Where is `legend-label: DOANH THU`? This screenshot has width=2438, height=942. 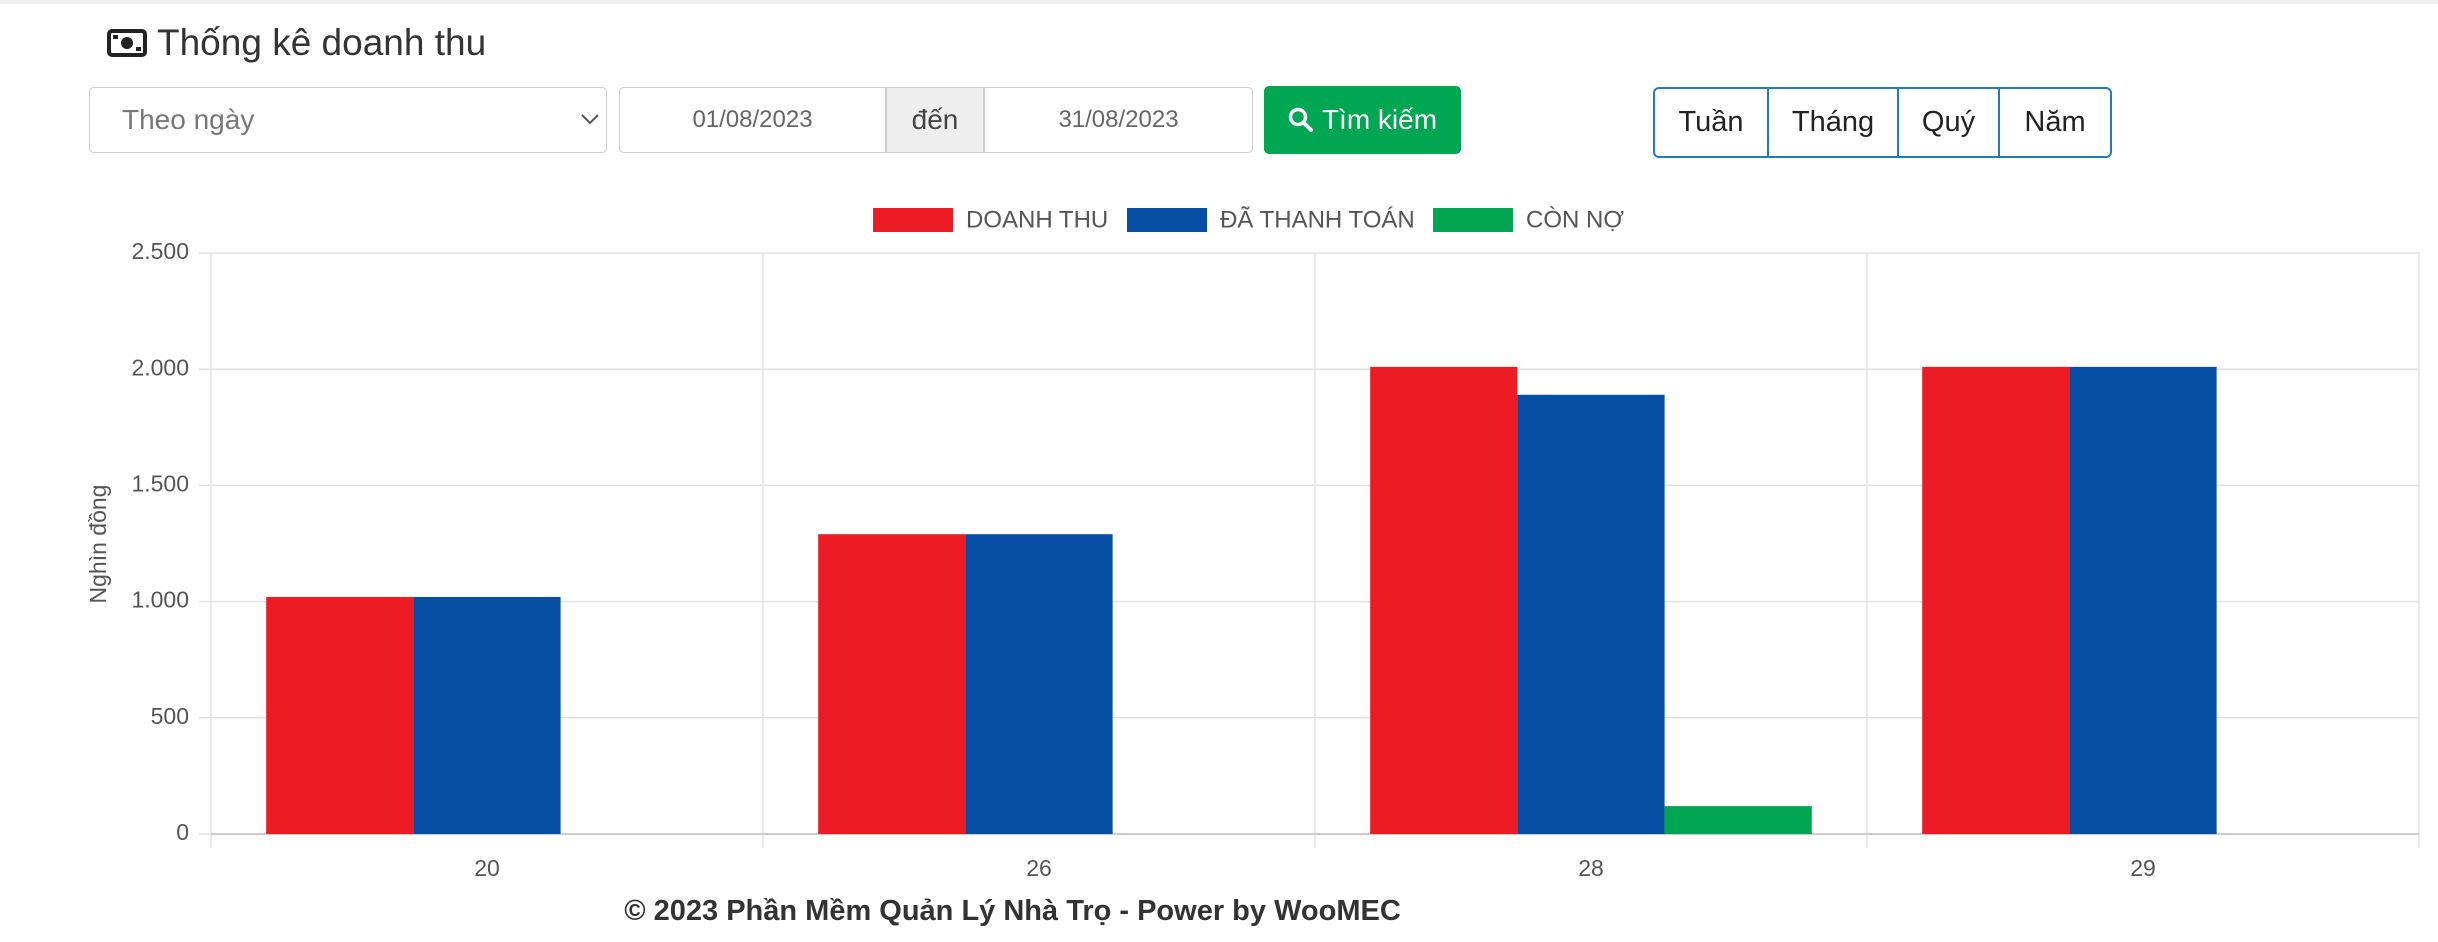
legend-label: DOANH THU is located at coordinates (1037, 219).